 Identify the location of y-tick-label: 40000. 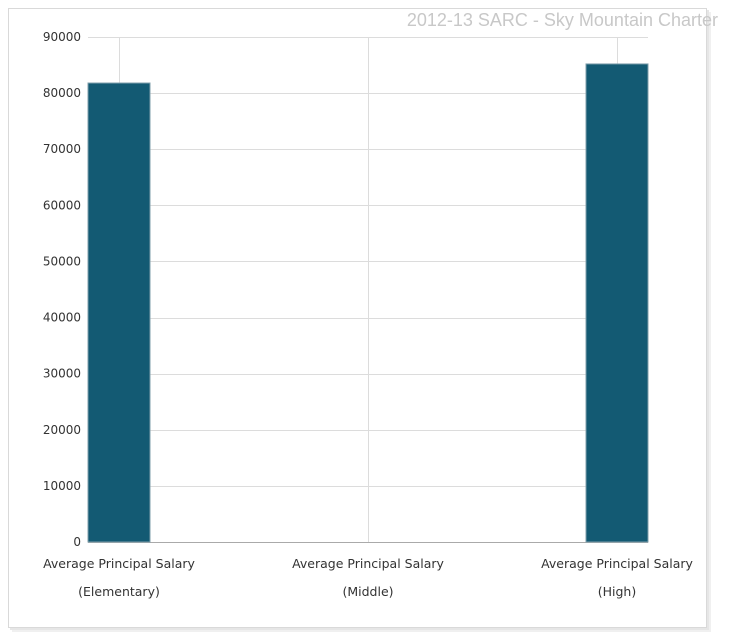
(62, 318).